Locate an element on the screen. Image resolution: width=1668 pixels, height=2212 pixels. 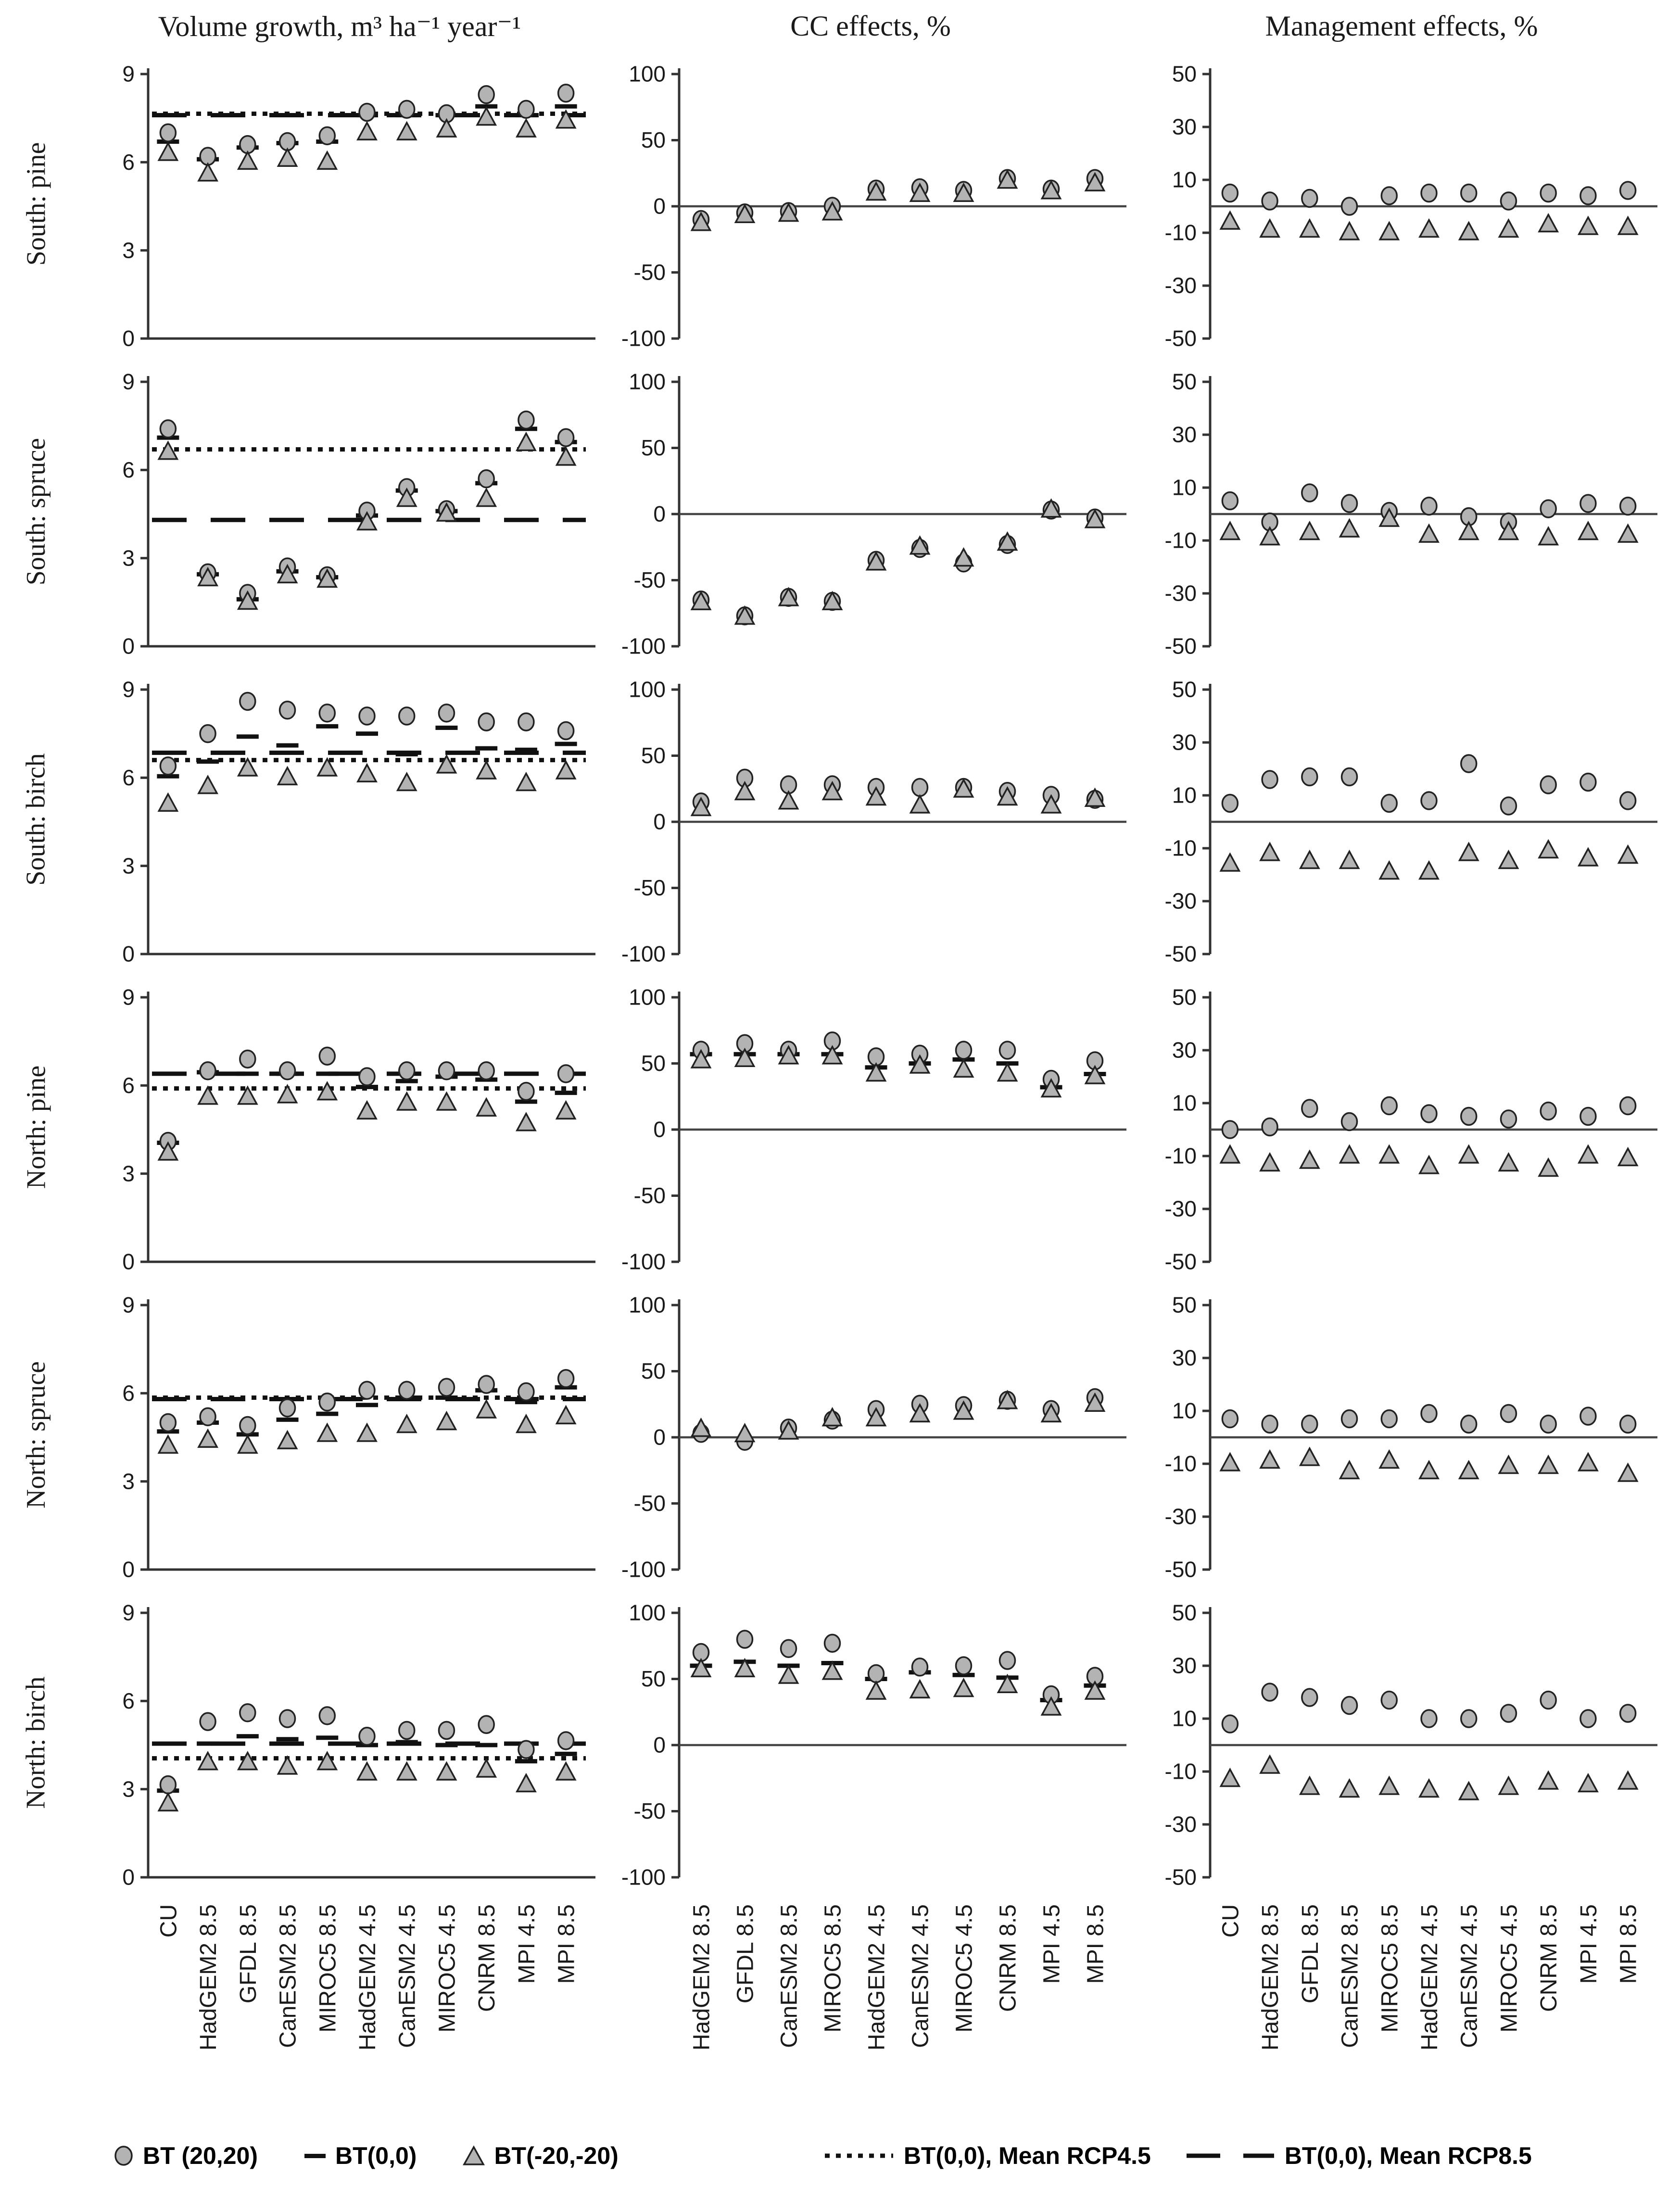
panel-cc-row5: 100 50 0 -50 -100 is located at coordinates (873, 1438).